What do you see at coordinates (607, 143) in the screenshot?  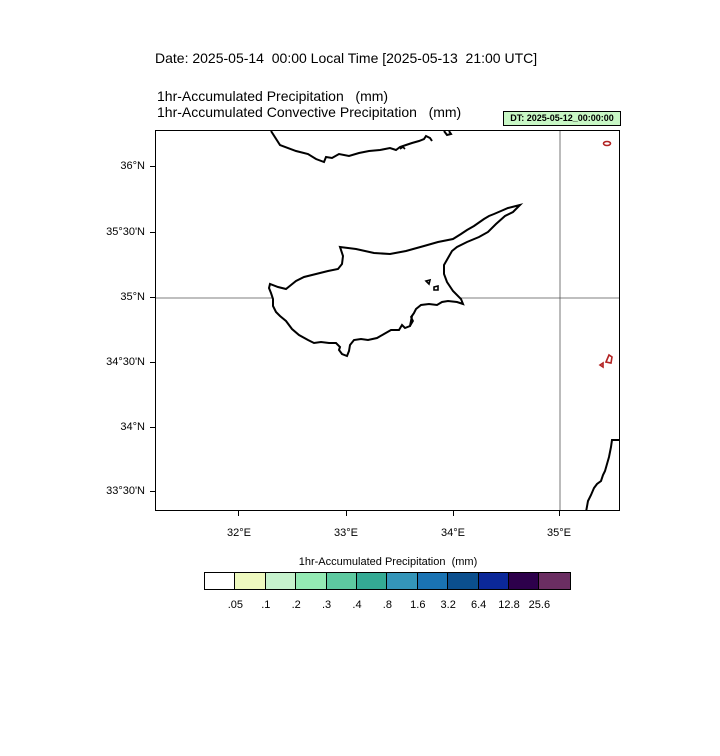 I see `precip-contour-north` at bounding box center [607, 143].